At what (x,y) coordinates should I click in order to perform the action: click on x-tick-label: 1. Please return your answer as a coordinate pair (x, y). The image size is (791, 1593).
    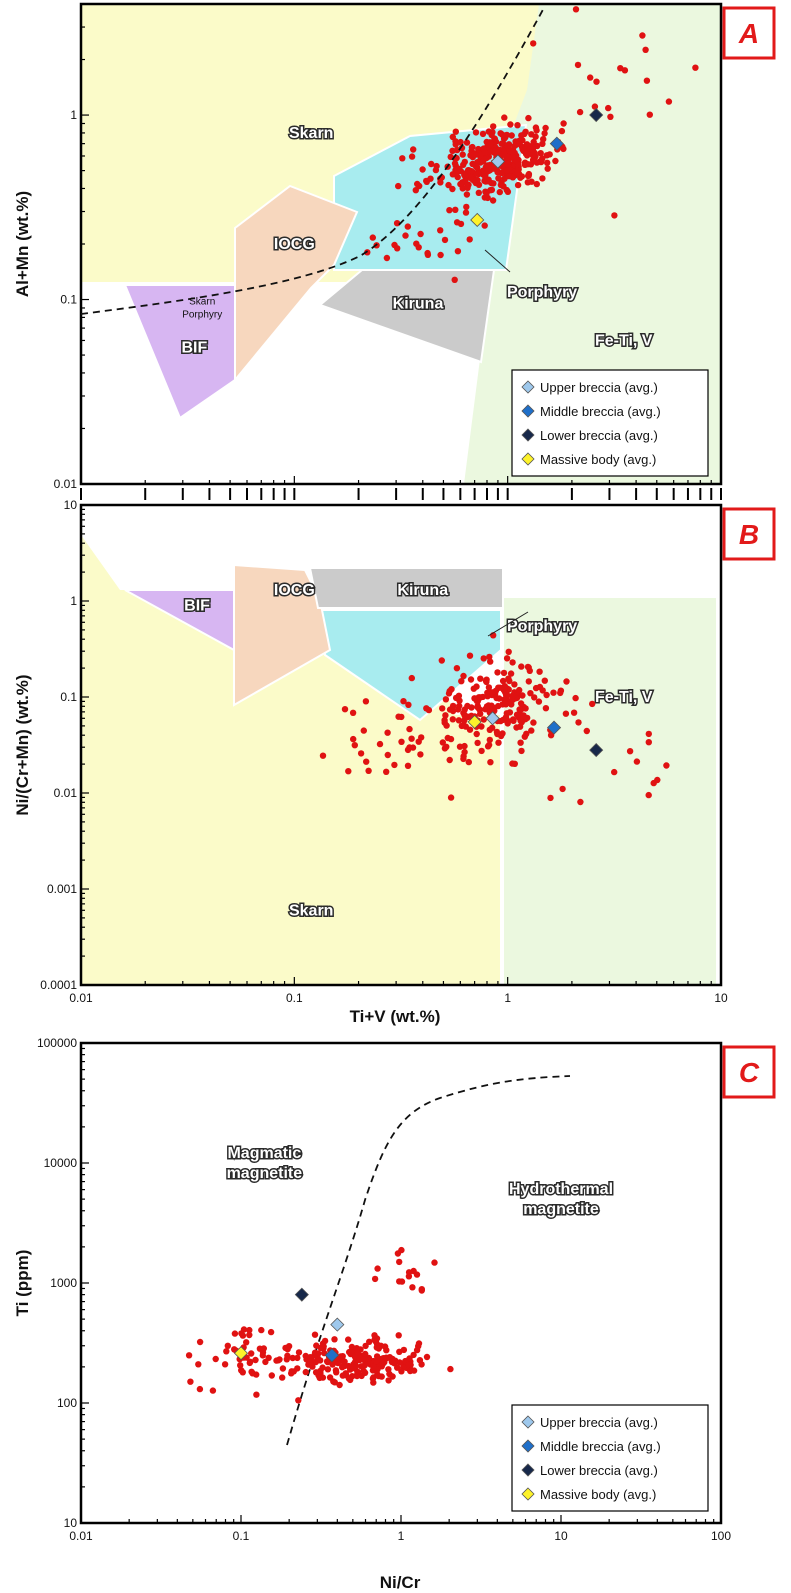
    Looking at the image, I should click on (507, 998).